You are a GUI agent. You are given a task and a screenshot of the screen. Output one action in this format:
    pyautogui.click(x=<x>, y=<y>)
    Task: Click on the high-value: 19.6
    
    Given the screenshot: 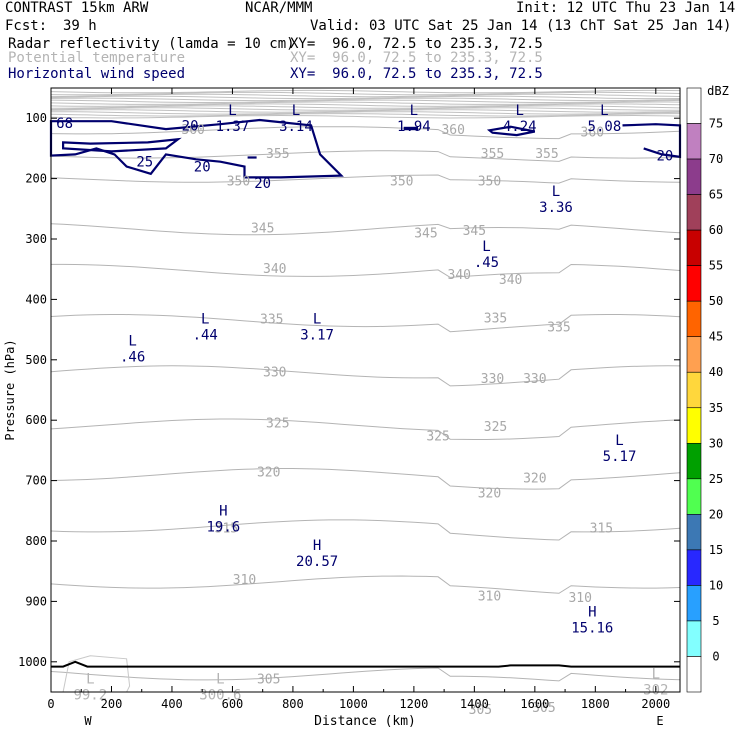 What is the action you would take?
    pyautogui.click(x=224, y=528)
    